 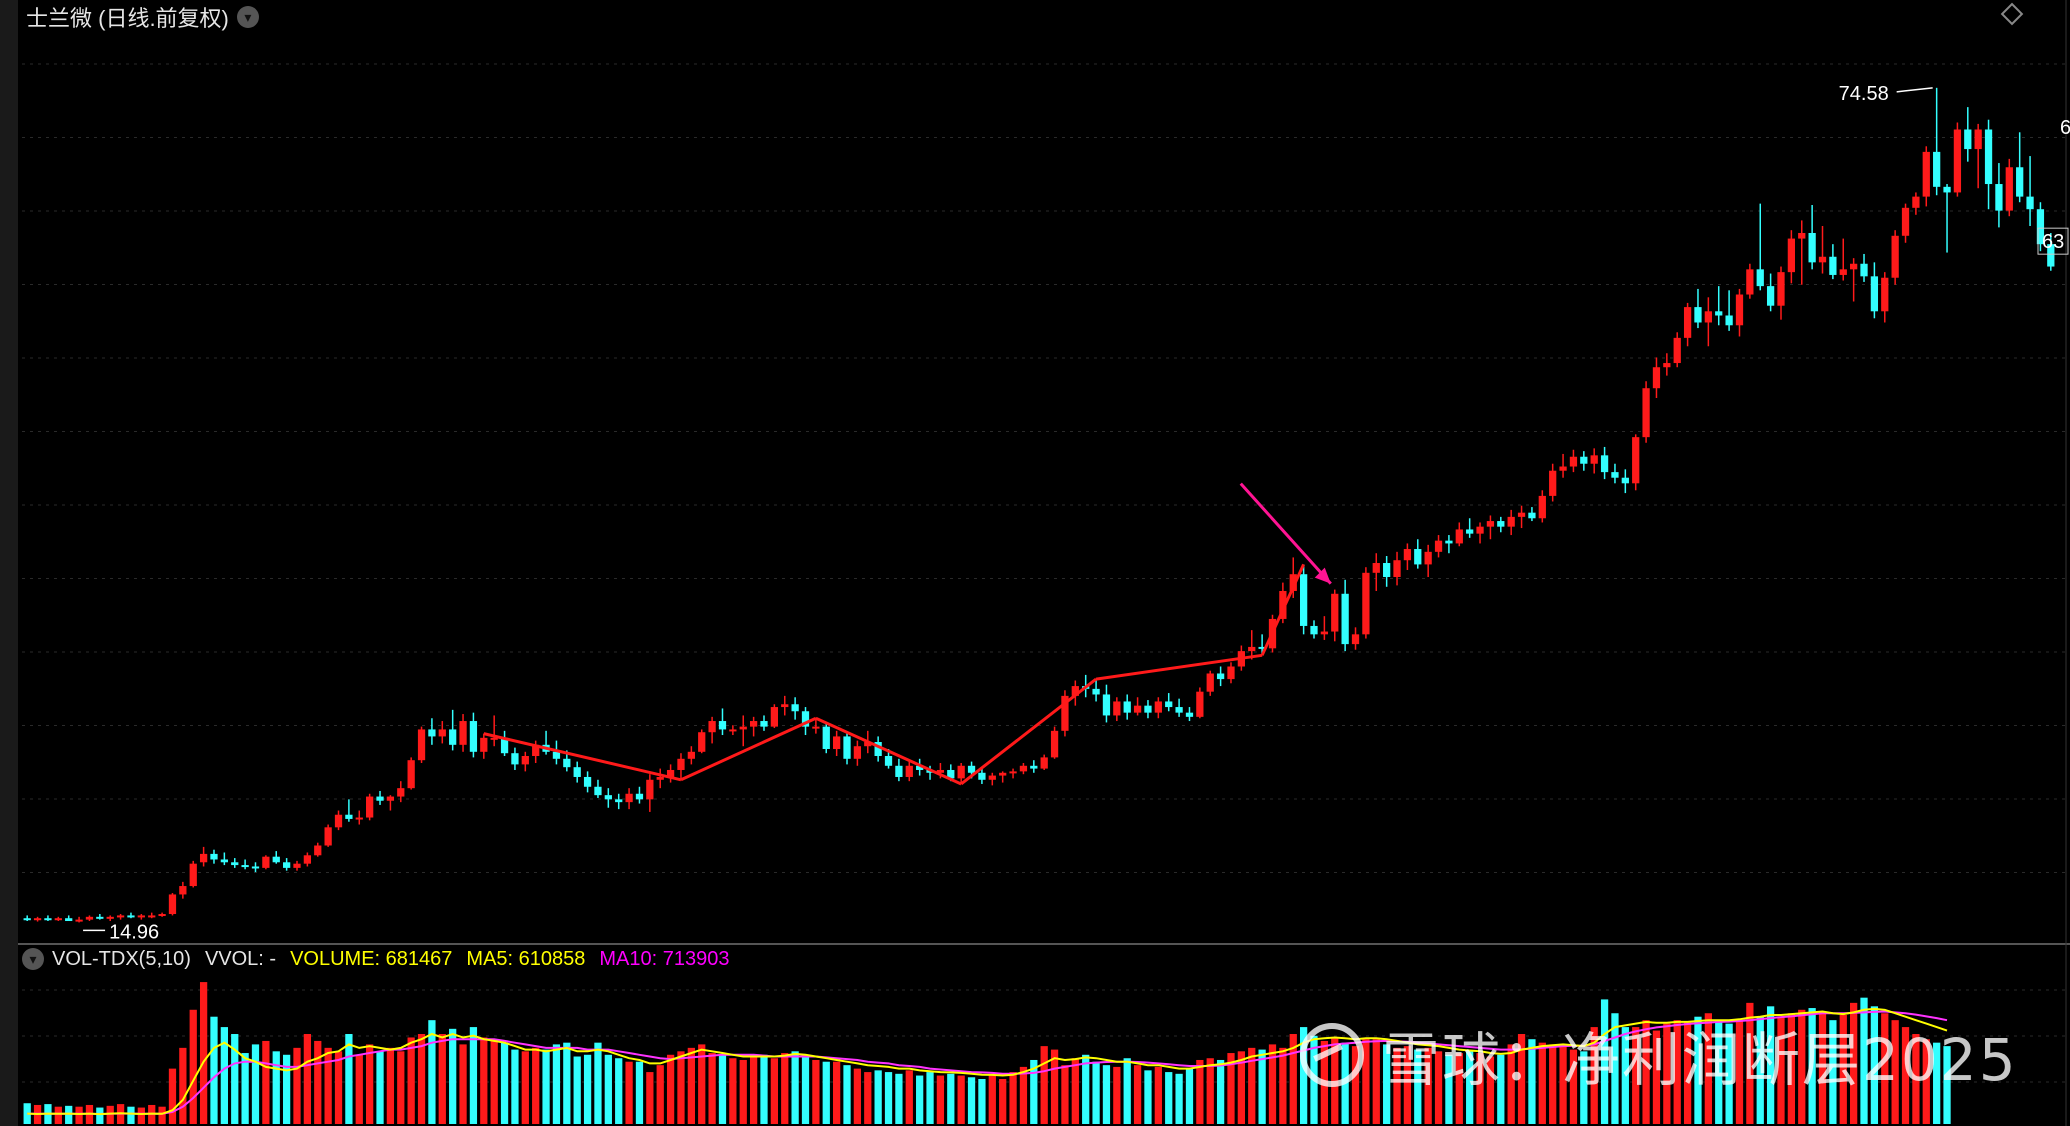 What do you see at coordinates (121, 958) in the screenshot?
I see `volume-indicator-name: VOL-TDX(5,10)` at bounding box center [121, 958].